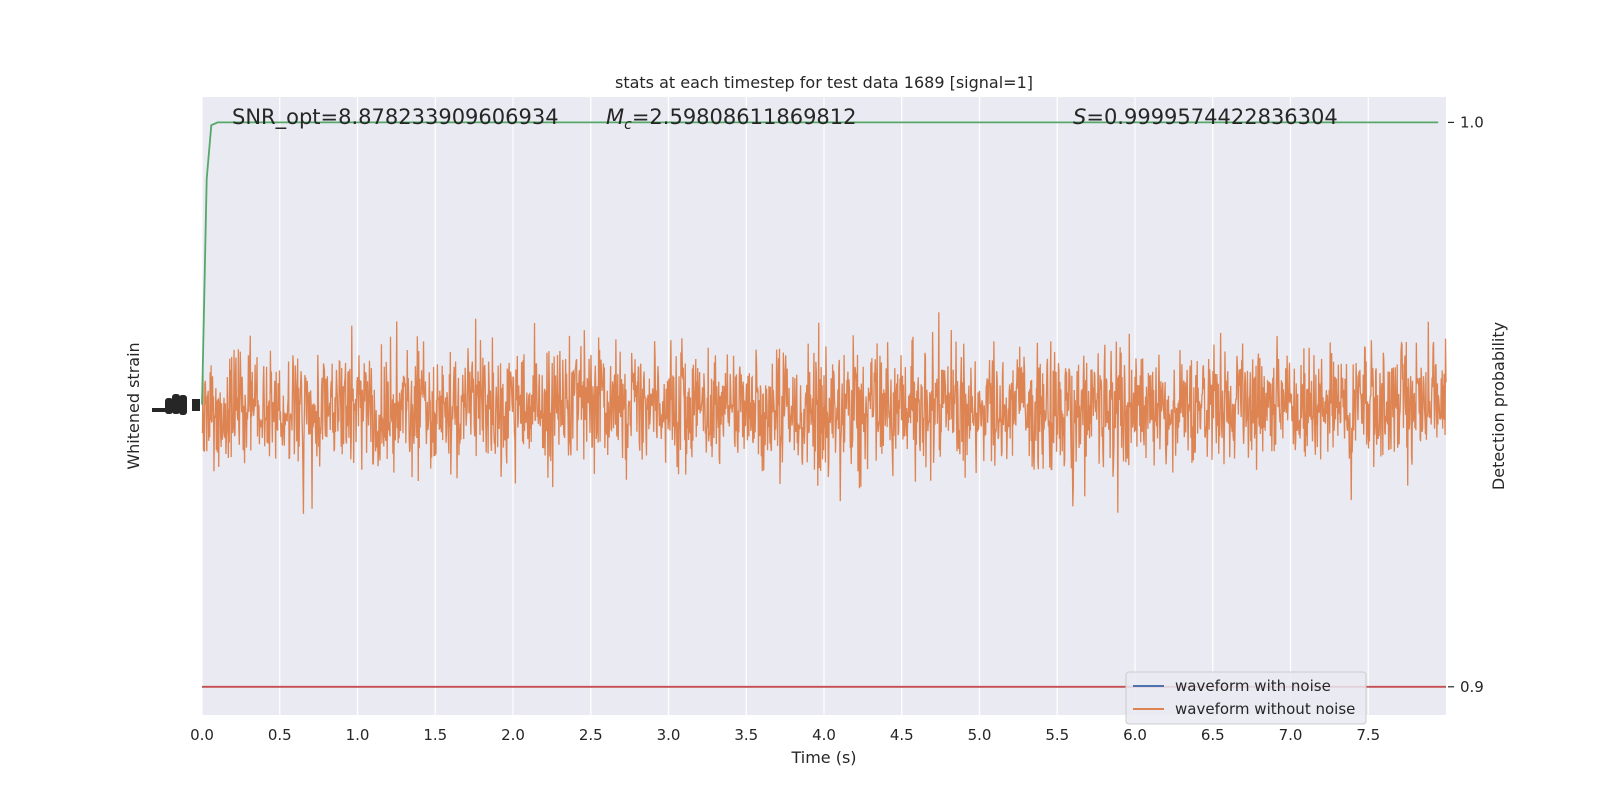 This screenshot has height=800, width=1600. Describe the element at coordinates (1205, 117) in the screenshot. I see `detection-stat-annotation: S=0.9999574422836304` at that location.